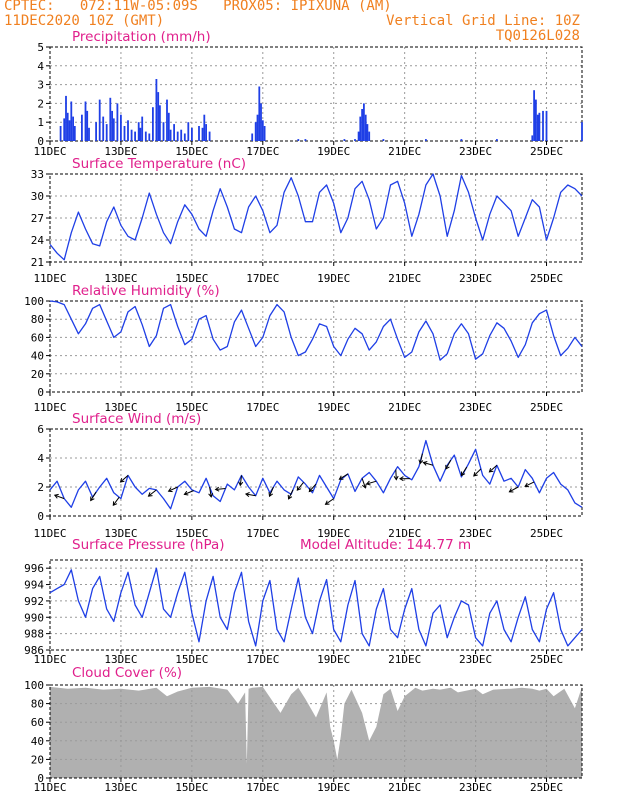  Describe the element at coordinates (316, 474) in the screenshot. I see `wind-series-line` at that location.